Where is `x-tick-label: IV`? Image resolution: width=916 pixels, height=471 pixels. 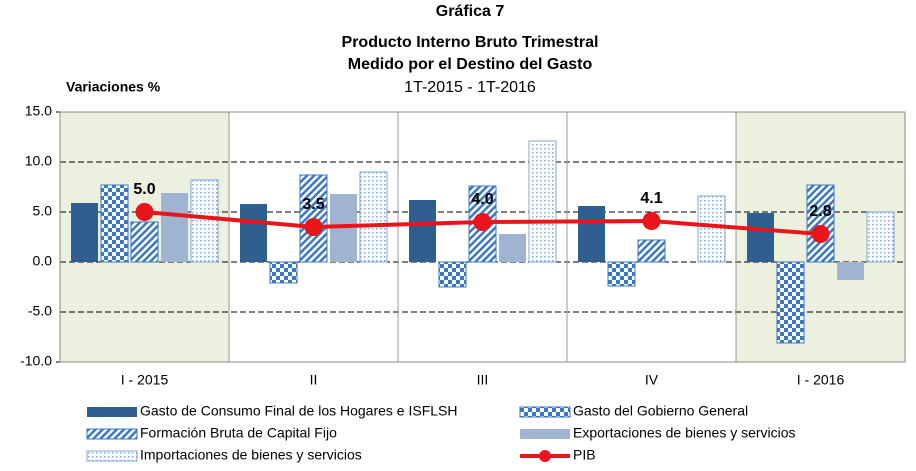
x-tick-label: IV is located at coordinates (652, 380).